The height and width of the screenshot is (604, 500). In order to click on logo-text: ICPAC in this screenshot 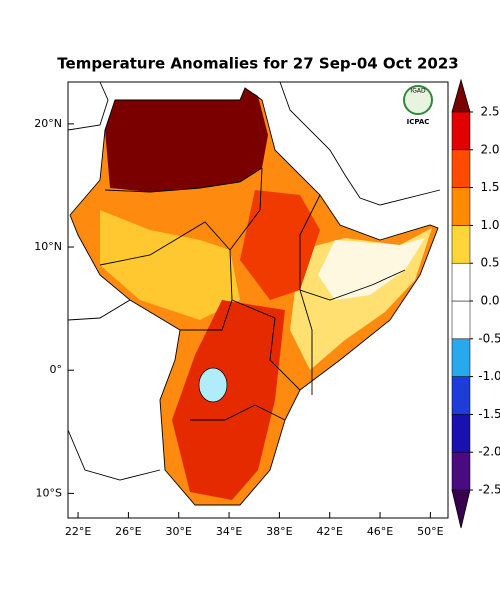, I will do `click(418, 122)`.